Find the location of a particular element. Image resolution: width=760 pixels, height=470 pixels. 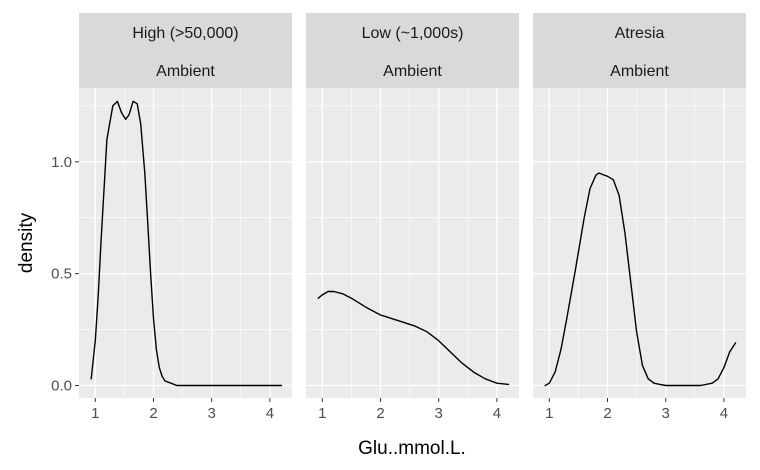

y-tick-label: 1.0 is located at coordinates (61, 162).